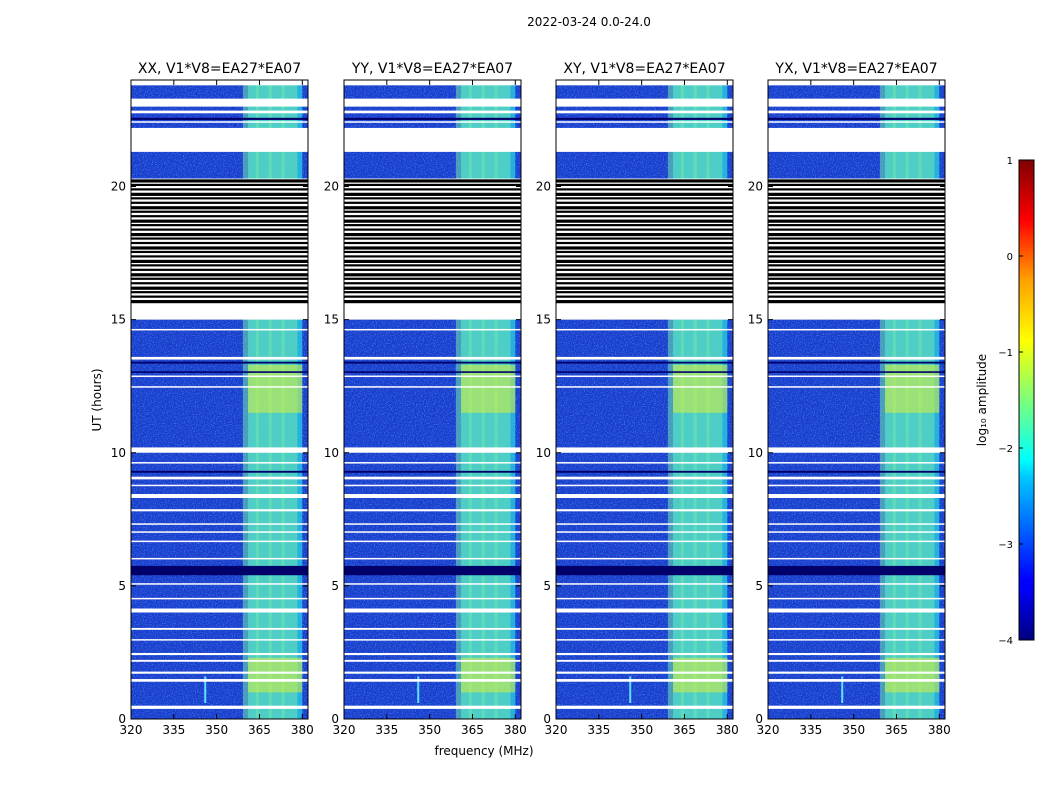 The height and width of the screenshot is (800, 1050). I want to click on colorbar-tick-label: −3, so click(1005, 545).